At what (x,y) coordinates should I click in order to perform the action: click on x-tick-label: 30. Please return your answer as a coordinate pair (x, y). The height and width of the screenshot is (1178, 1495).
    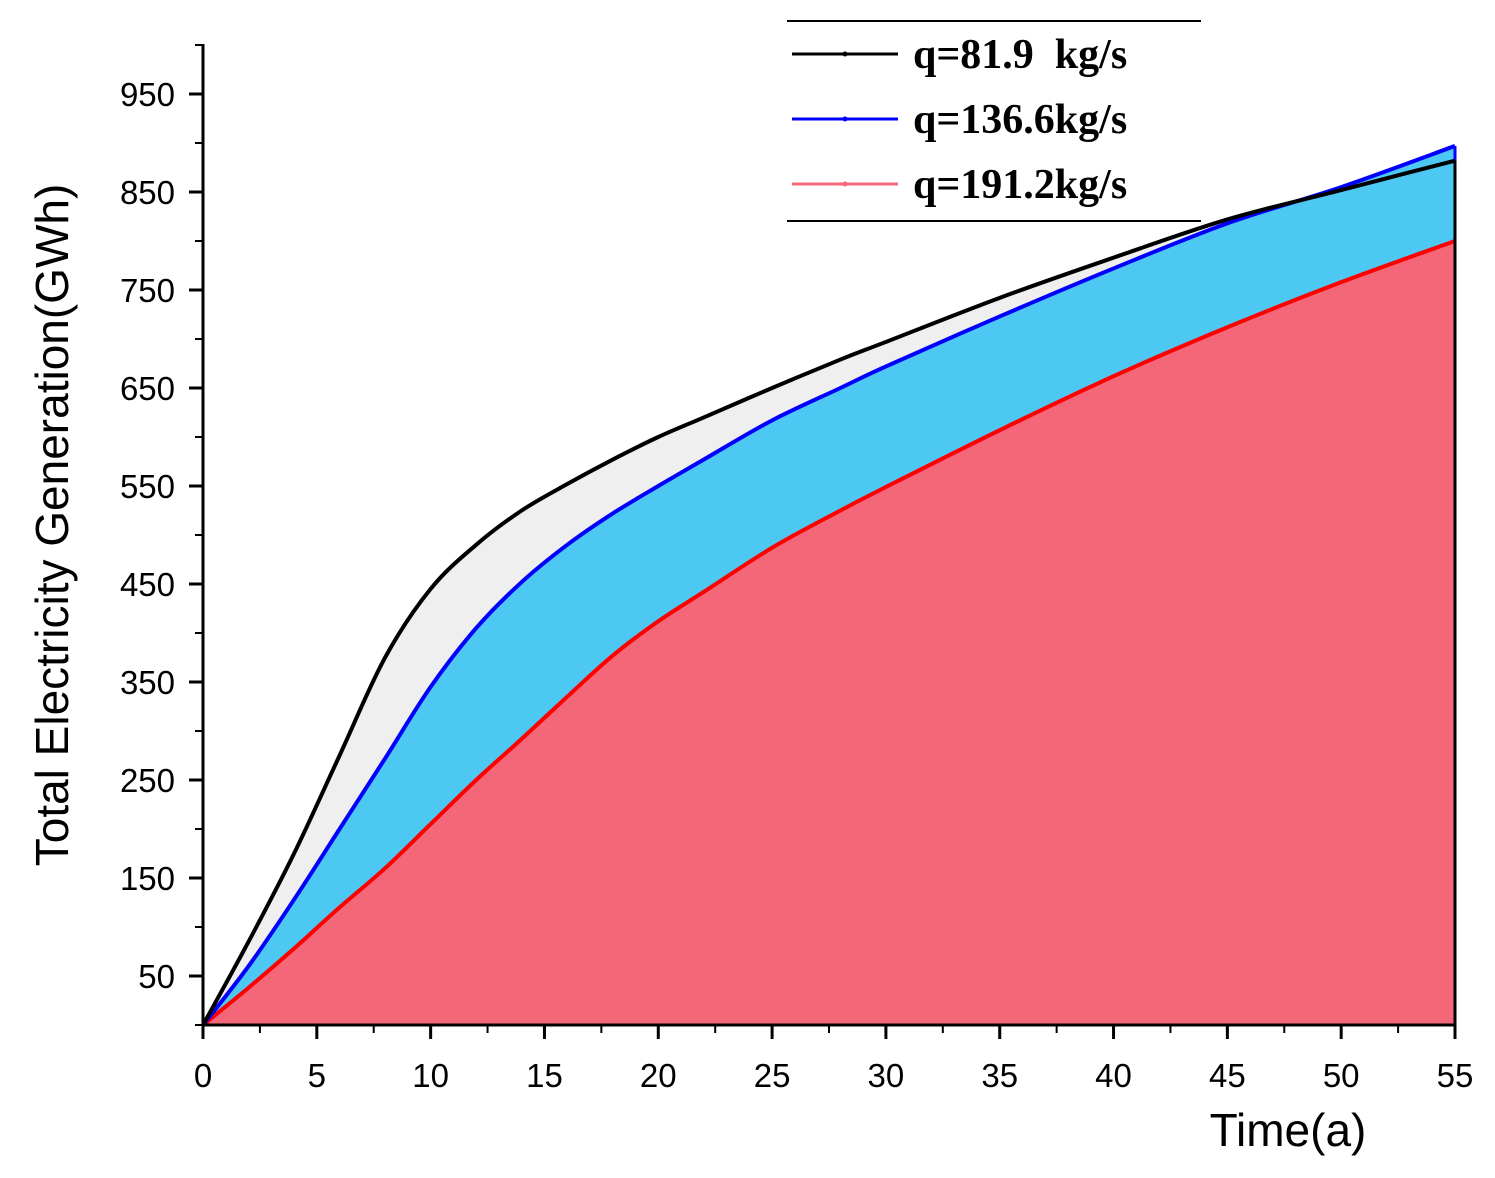
    Looking at the image, I should click on (886, 1075).